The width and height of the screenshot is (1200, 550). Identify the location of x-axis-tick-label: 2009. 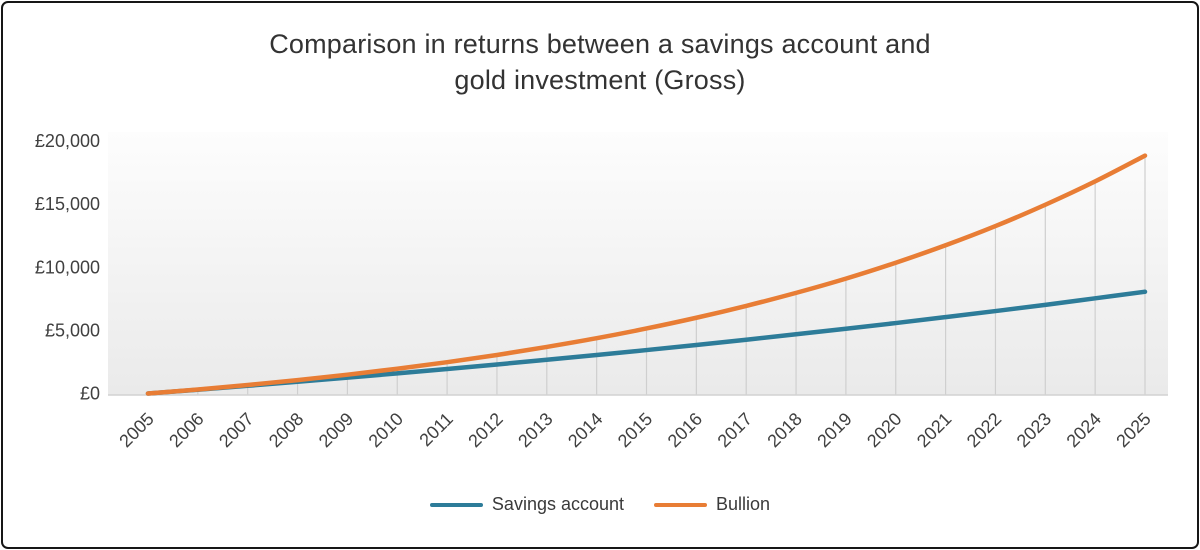
(336, 430).